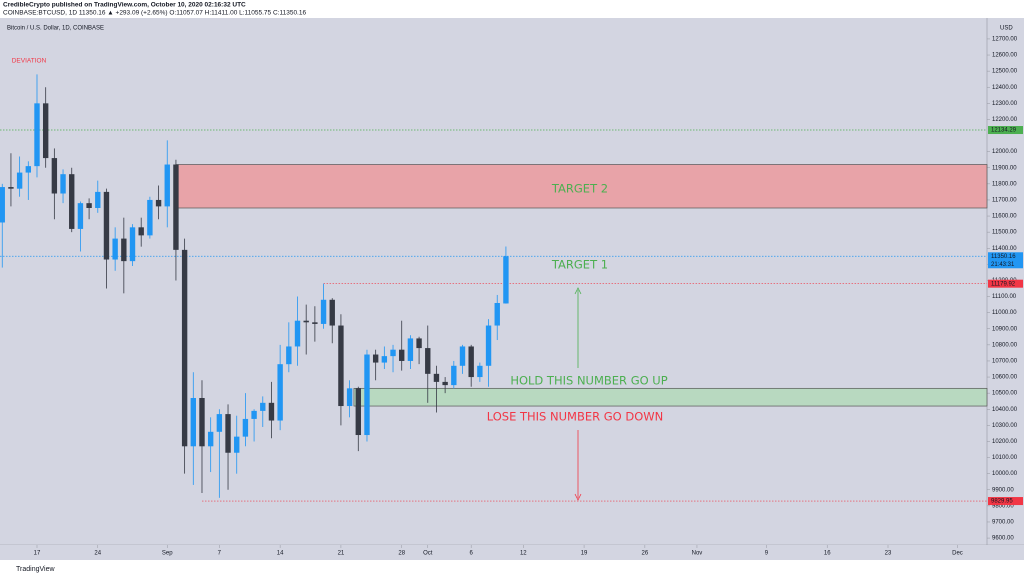 This screenshot has width=1024, height=577. I want to click on x-tick-label: 12, so click(523, 554).